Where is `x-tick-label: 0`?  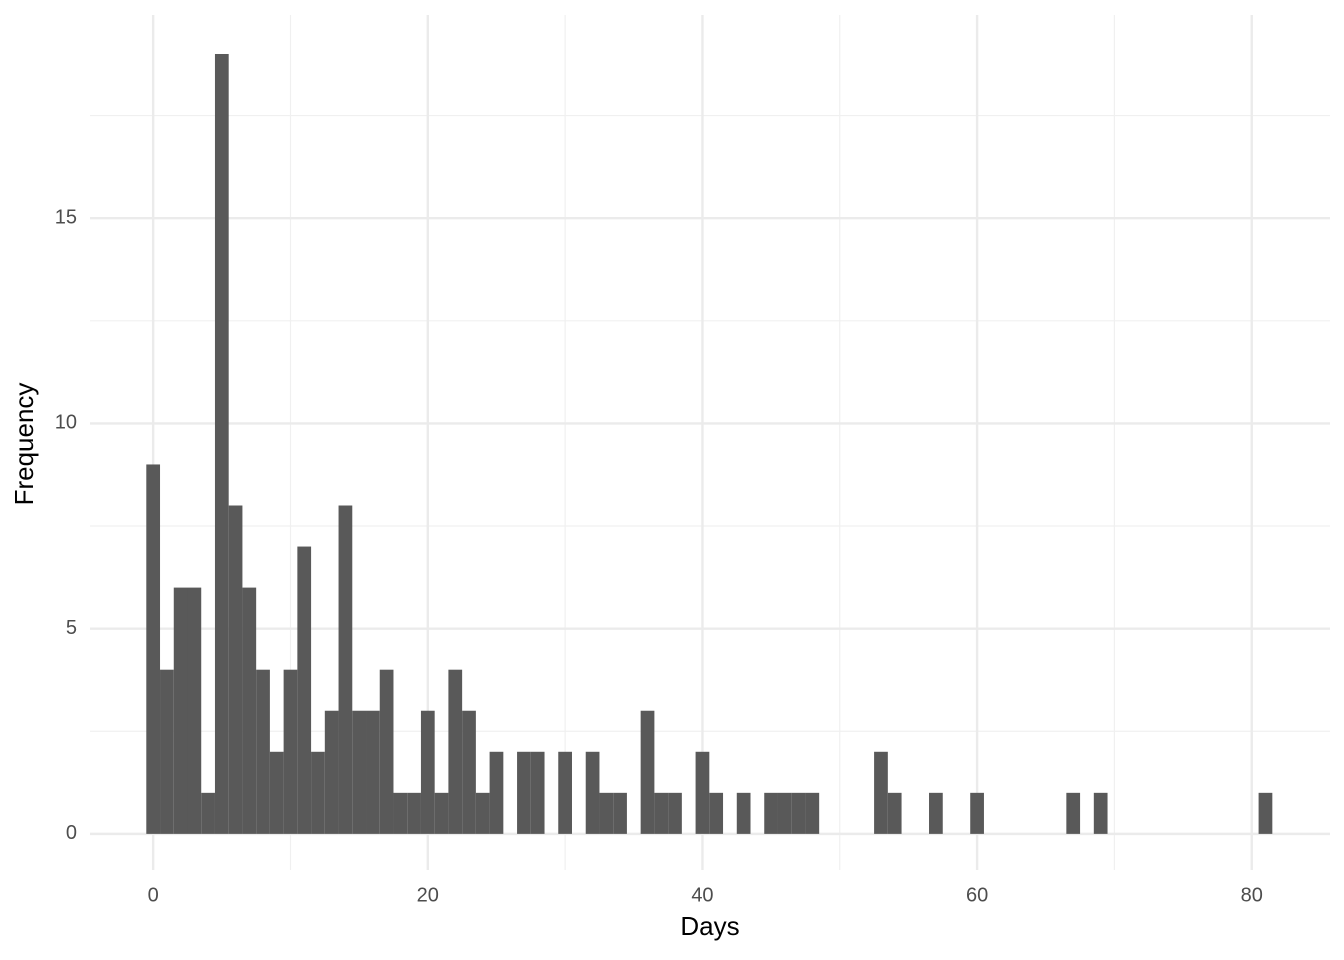
x-tick-label: 0 is located at coordinates (153, 895).